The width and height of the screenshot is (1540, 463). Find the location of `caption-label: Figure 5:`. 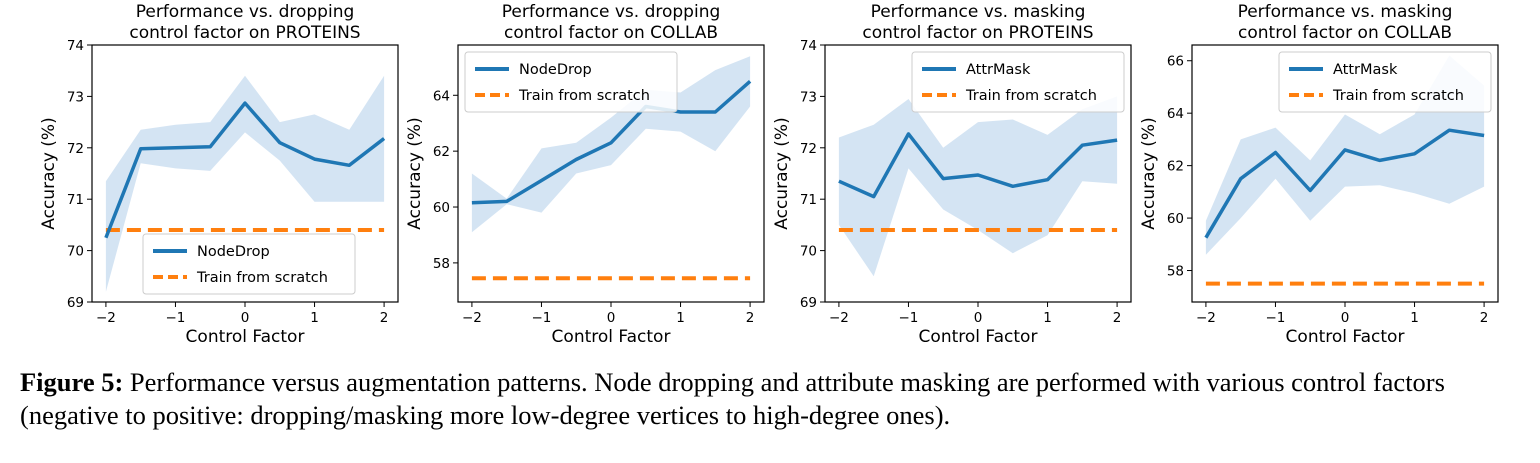

caption-label: Figure 5: is located at coordinates (72, 382).